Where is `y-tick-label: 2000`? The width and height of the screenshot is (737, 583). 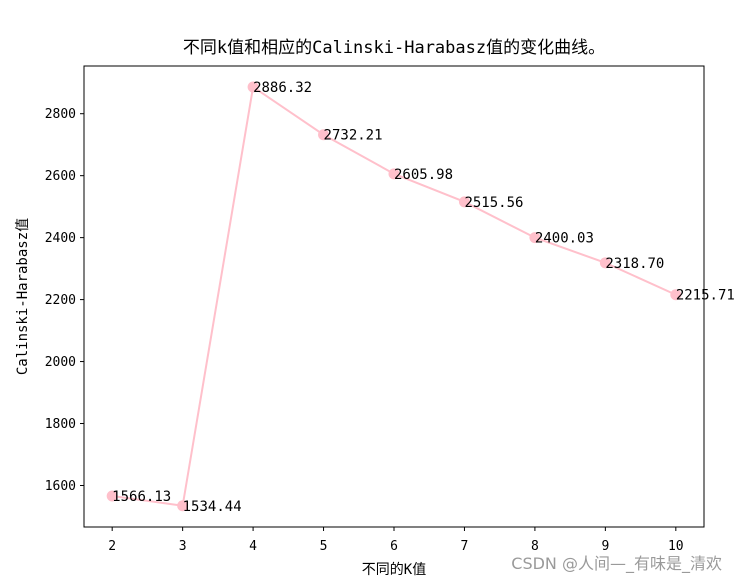 y-tick-label: 2000 is located at coordinates (60, 362).